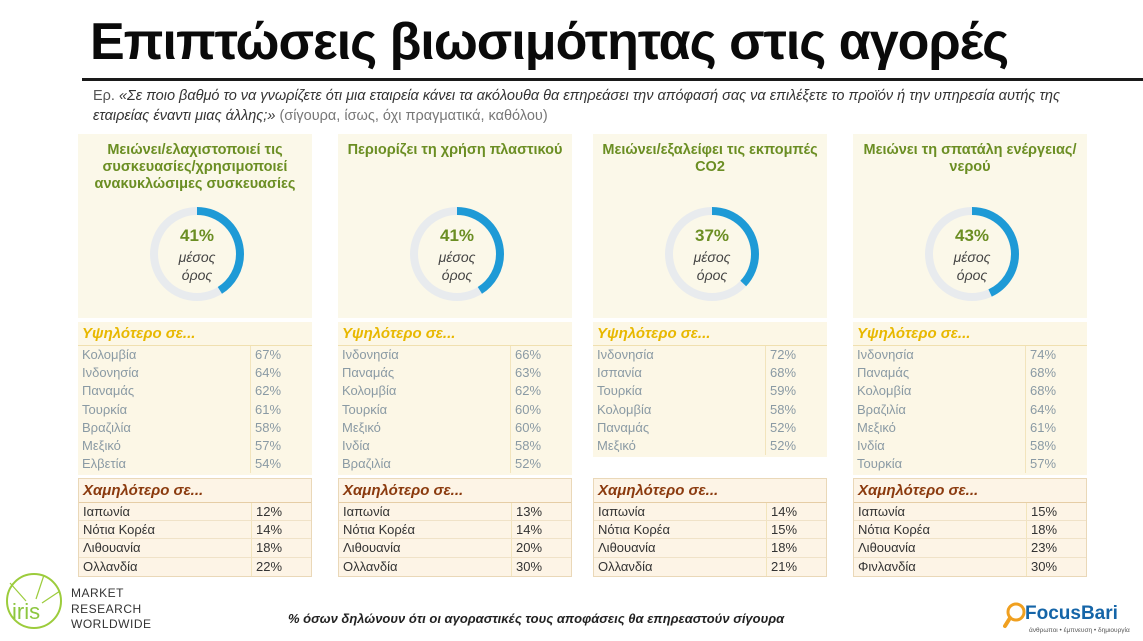 The width and height of the screenshot is (1143, 641). I want to click on value-cell: 54%, so click(281, 464).